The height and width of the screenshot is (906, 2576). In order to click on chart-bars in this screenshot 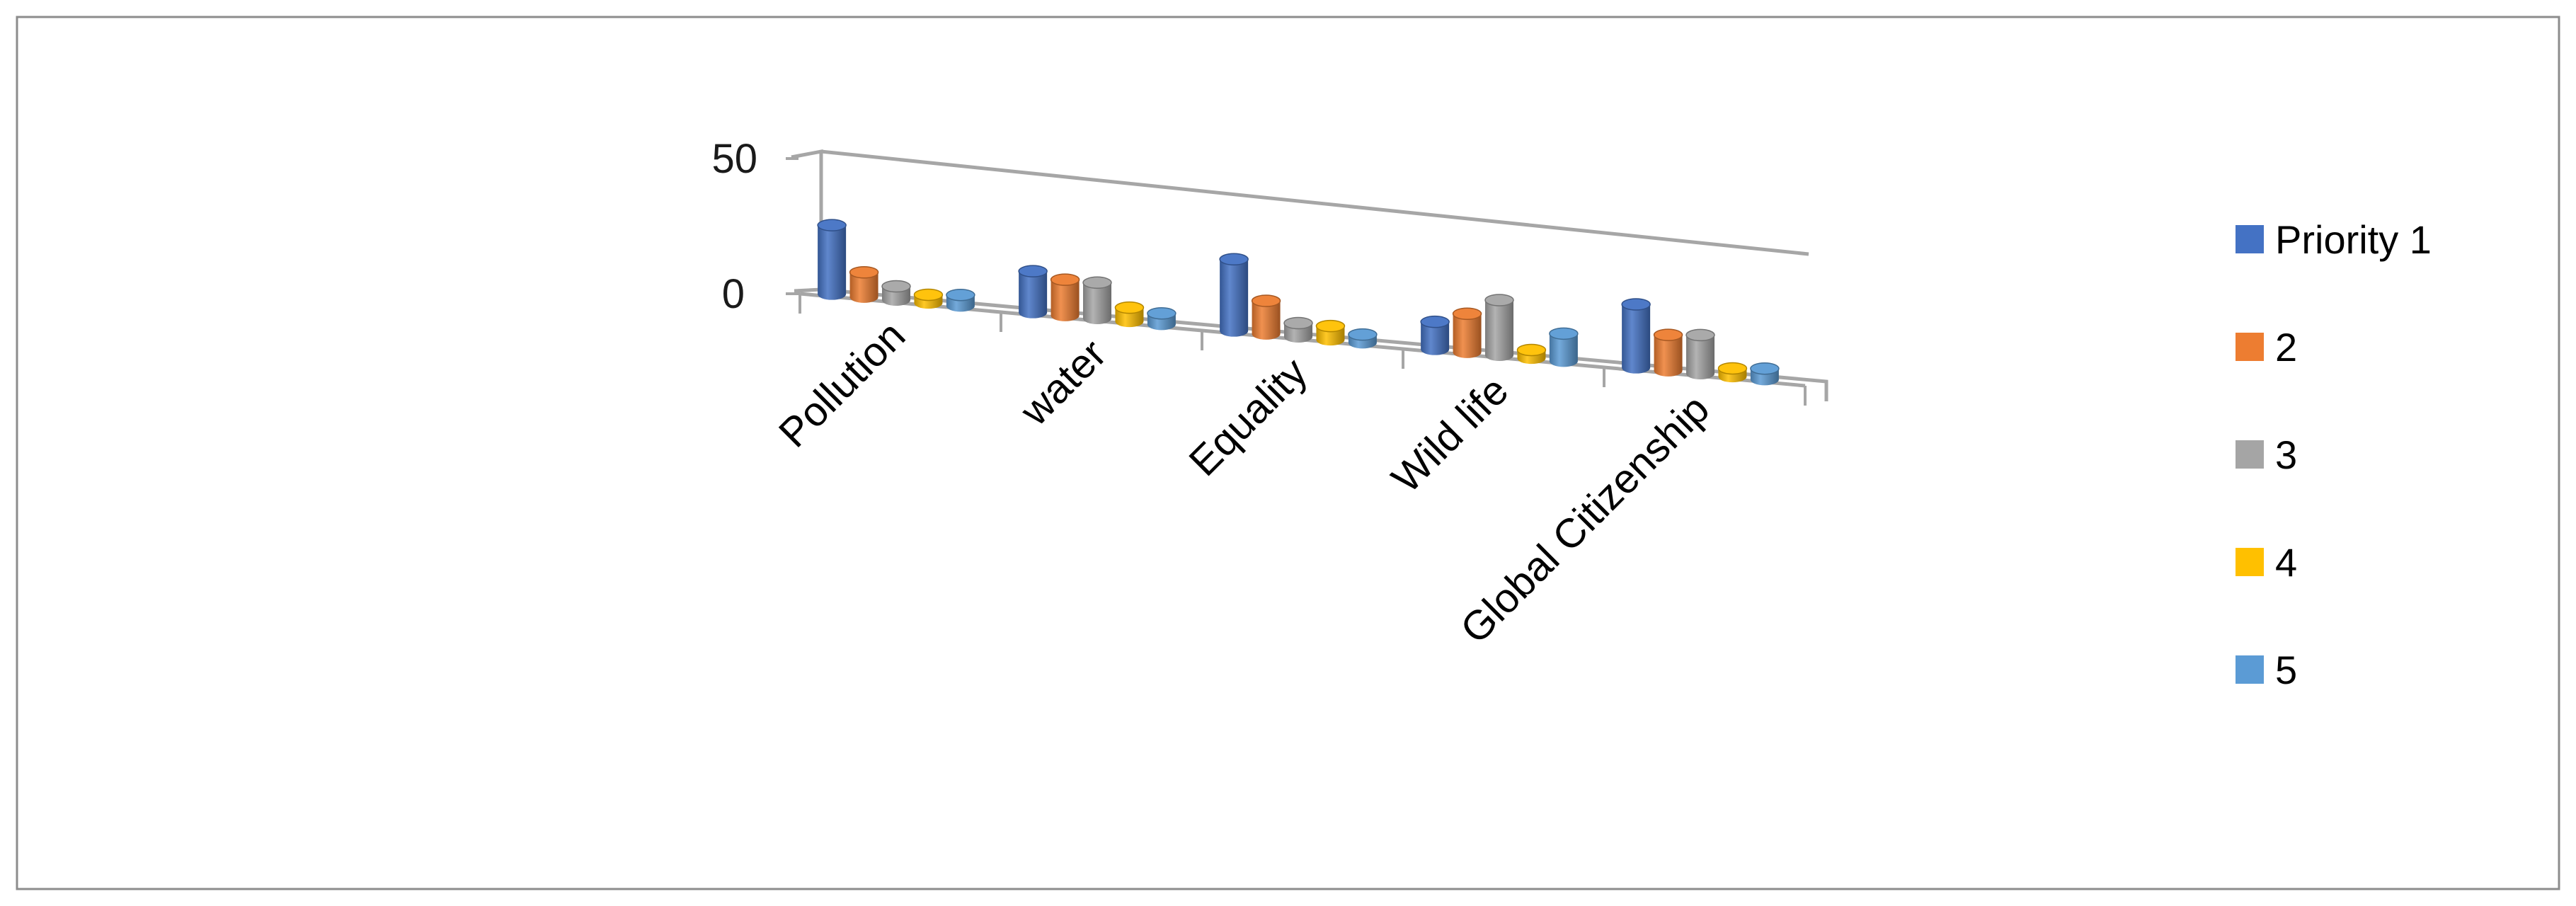, I will do `click(1298, 302)`.